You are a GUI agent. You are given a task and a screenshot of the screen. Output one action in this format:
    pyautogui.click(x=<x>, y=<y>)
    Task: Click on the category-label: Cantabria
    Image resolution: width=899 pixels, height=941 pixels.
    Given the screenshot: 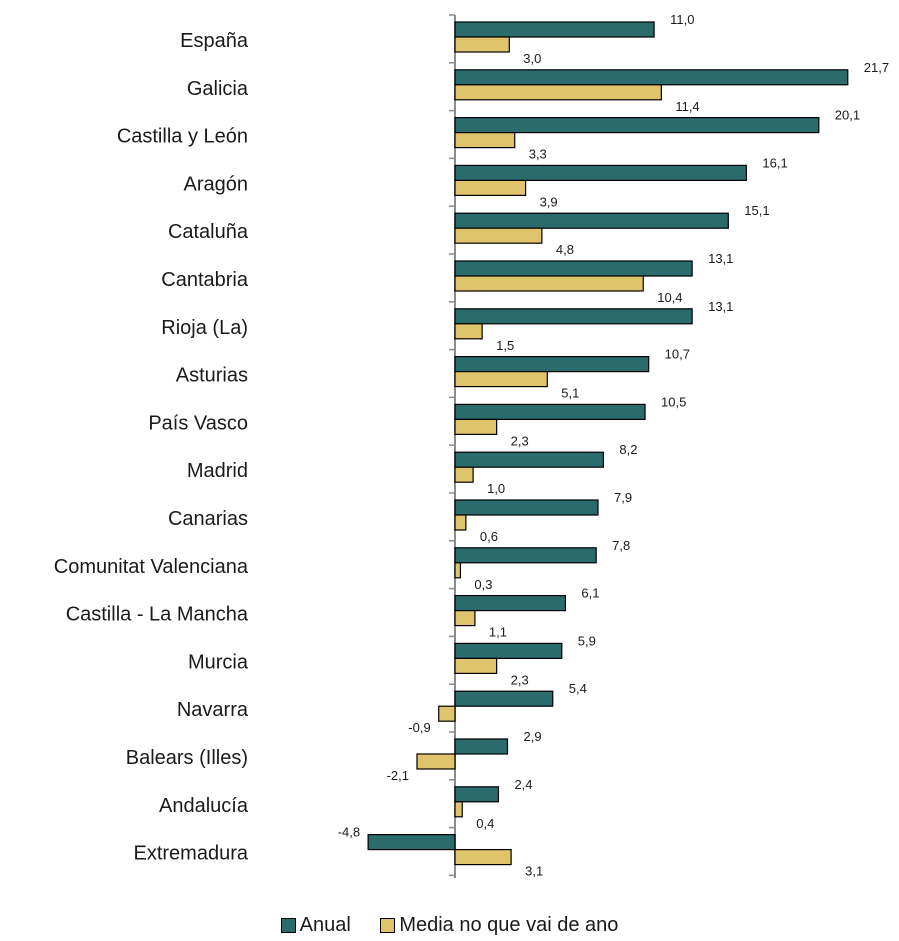 What is the action you would take?
    pyautogui.click(x=205, y=280)
    